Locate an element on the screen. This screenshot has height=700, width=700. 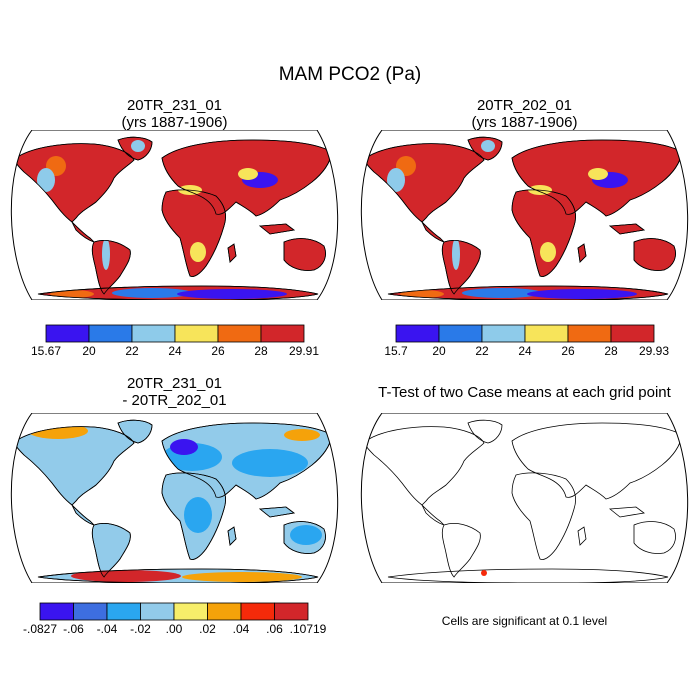
panel2-title-line1: 20TR_202_01 is located at coordinates (524, 105).